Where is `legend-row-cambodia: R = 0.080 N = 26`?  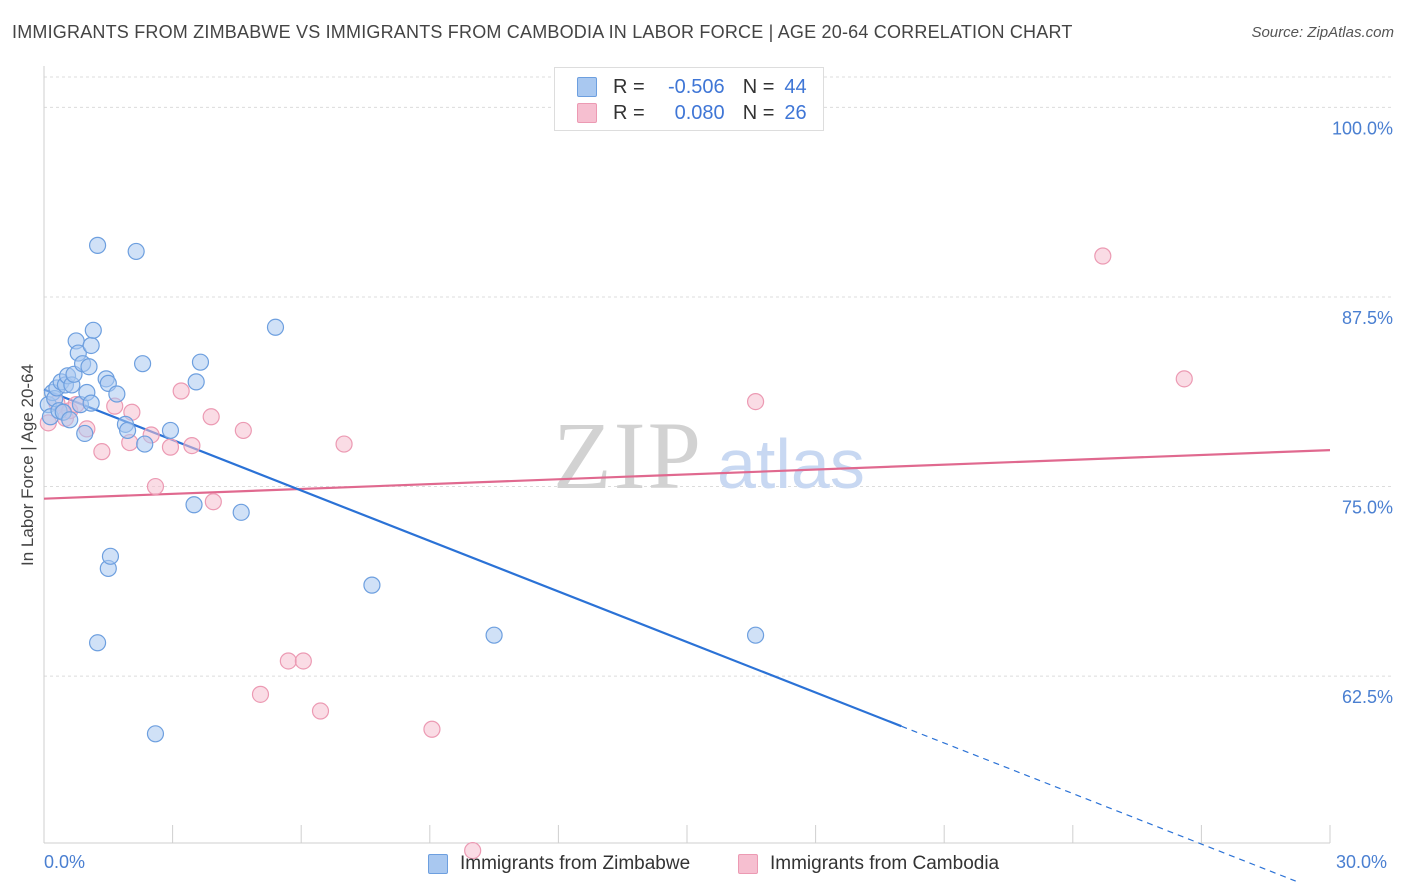 legend-row-cambodia: R = 0.080 N = 26 is located at coordinates (692, 113).